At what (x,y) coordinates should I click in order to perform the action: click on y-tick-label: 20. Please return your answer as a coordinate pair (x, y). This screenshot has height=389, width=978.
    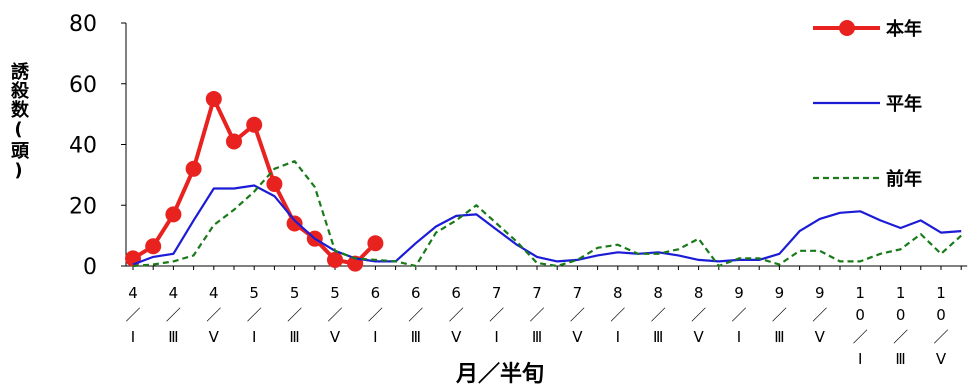
    Looking at the image, I should click on (83, 206).